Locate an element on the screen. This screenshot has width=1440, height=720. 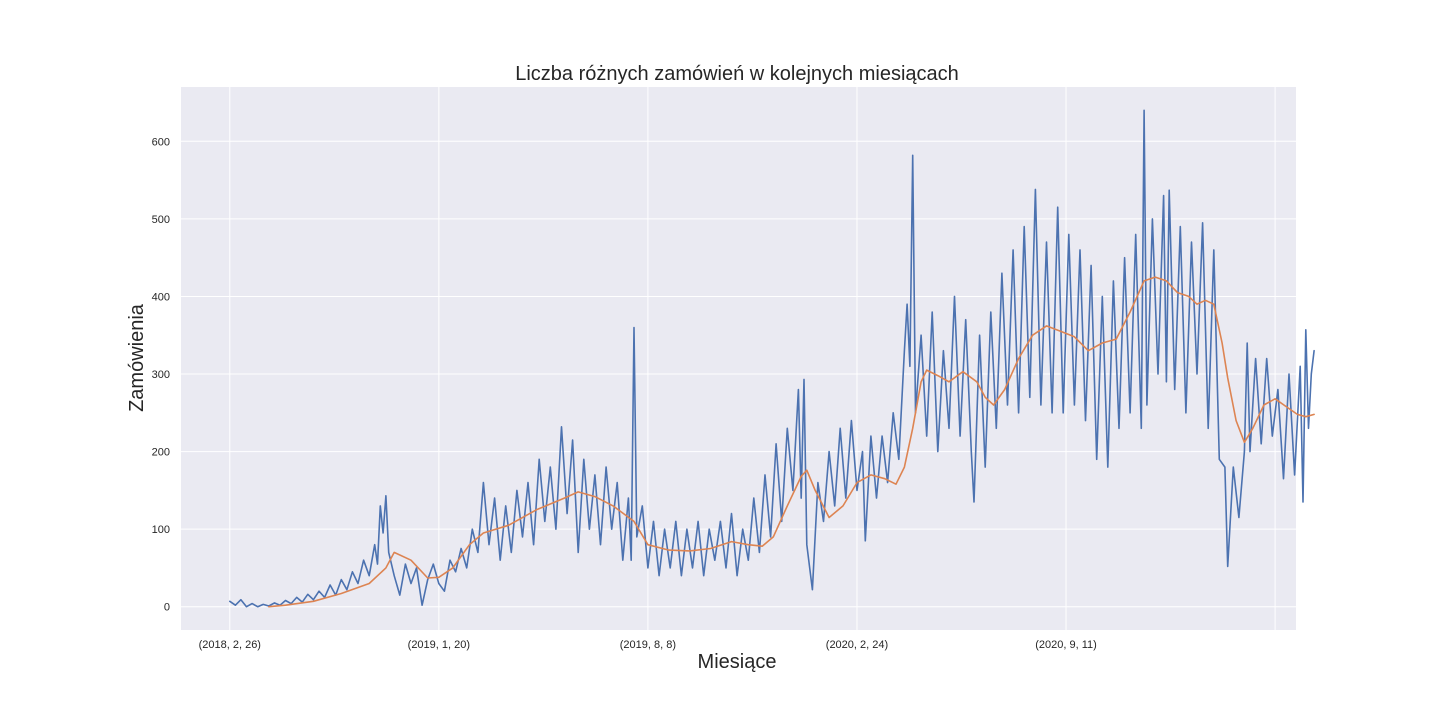
y-tick-labels: 0 100 200 300 400 500 600 is located at coordinates (161, 374).